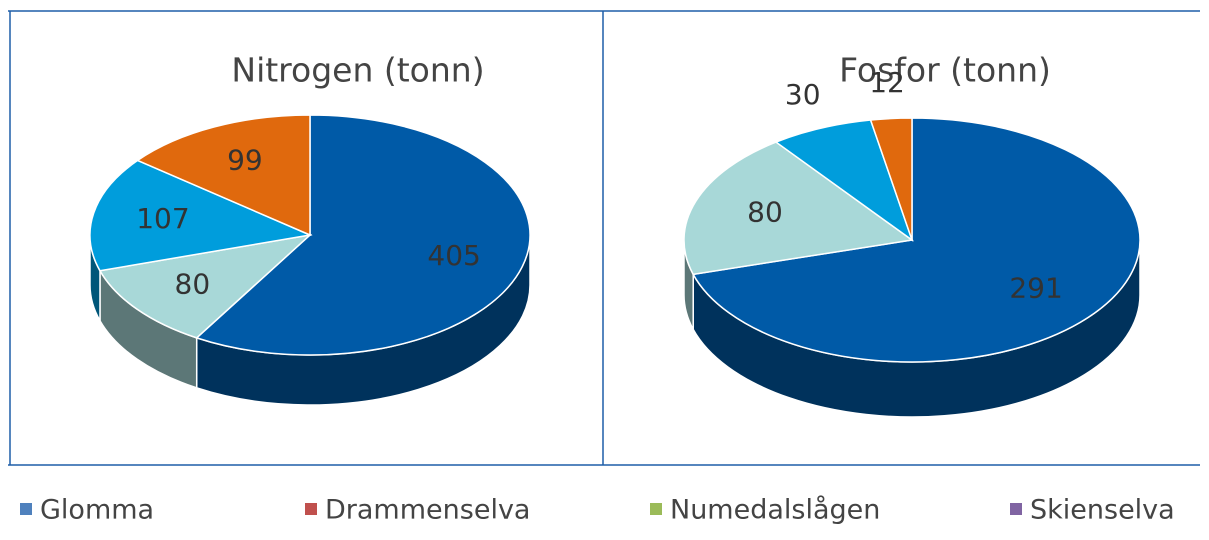 This screenshot has width=1209, height=540. Describe the element at coordinates (245, 160) in the screenshot. I see `data-label: 99` at that location.